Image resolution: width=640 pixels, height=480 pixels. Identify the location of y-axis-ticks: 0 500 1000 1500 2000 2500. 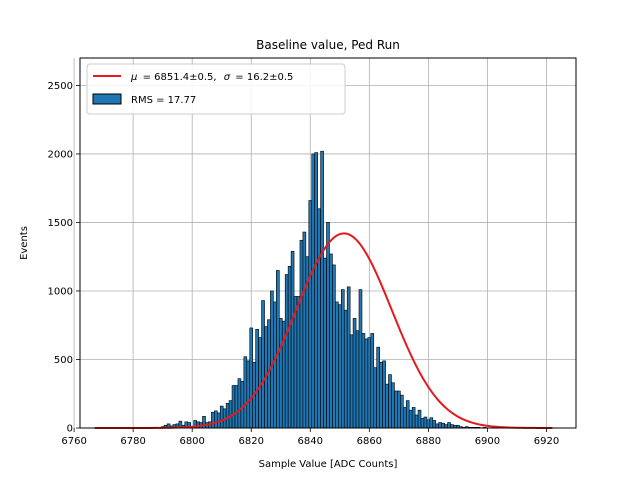
(64, 258).